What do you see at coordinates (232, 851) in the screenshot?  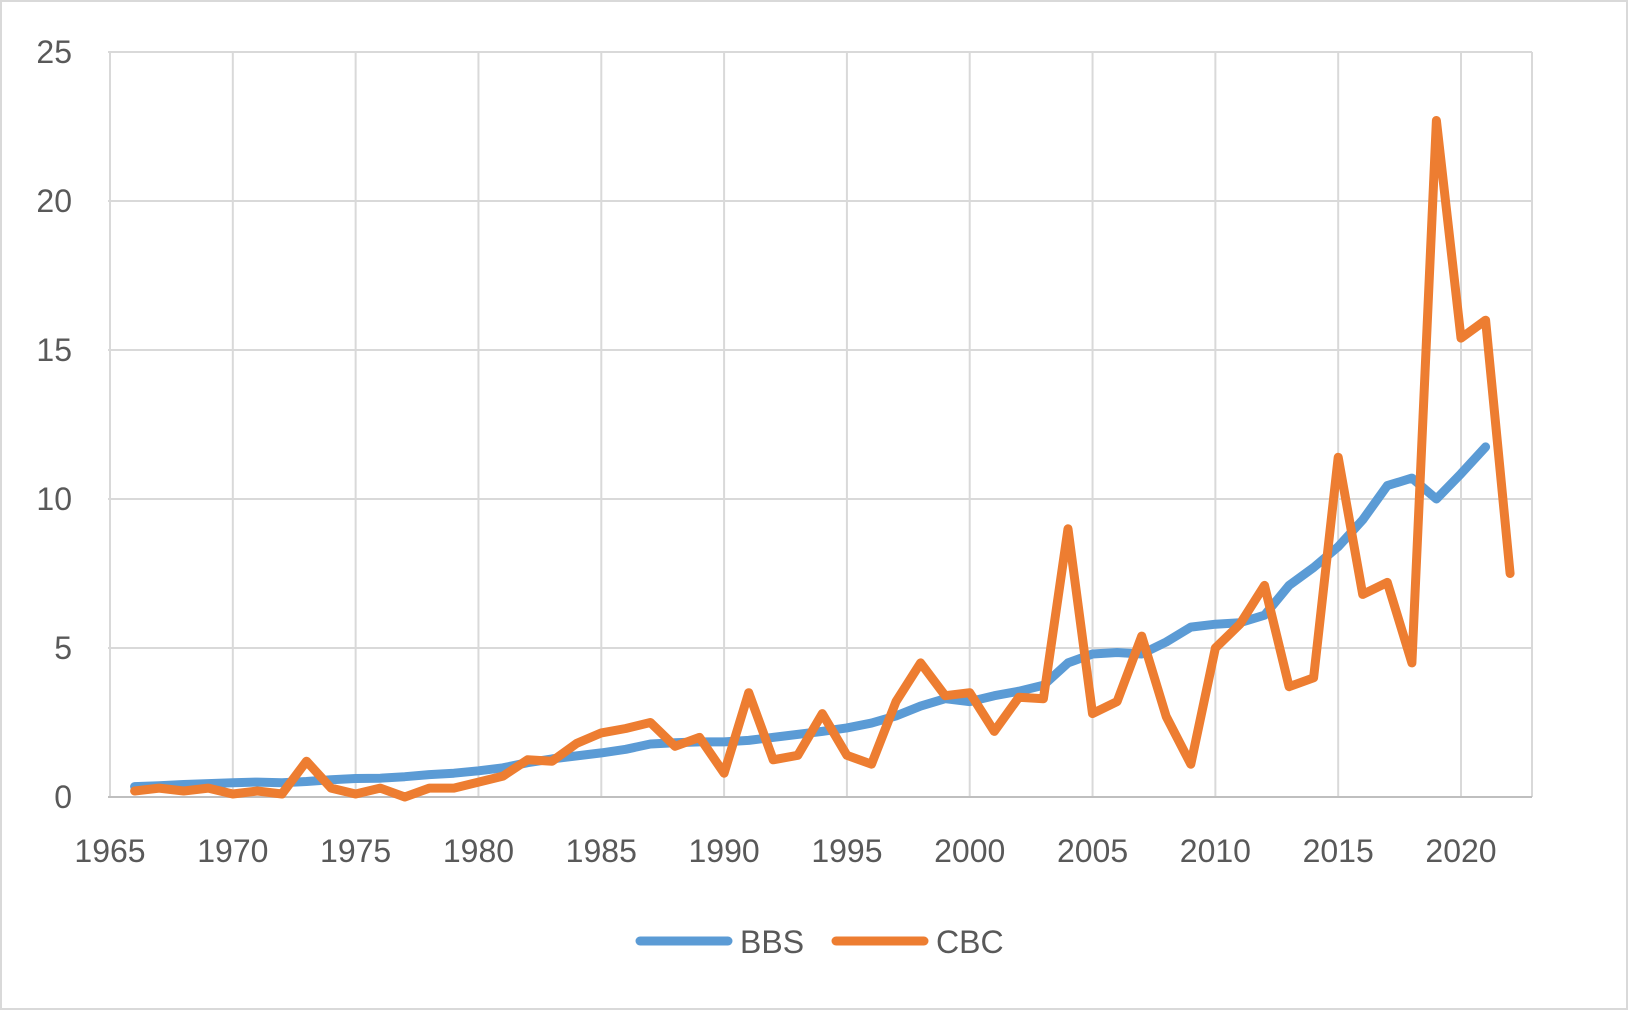 I see `x-tick-label: 1970` at bounding box center [232, 851].